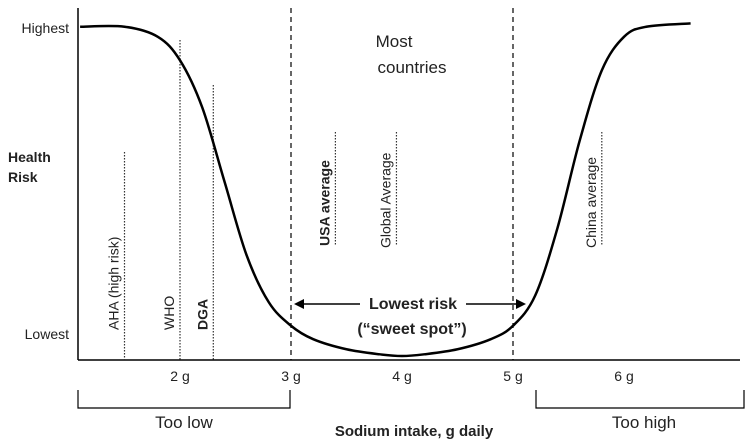 The image size is (754, 445). What do you see at coordinates (521, 304) in the screenshot?
I see `lowest-risk-arrowhead-right` at bounding box center [521, 304].